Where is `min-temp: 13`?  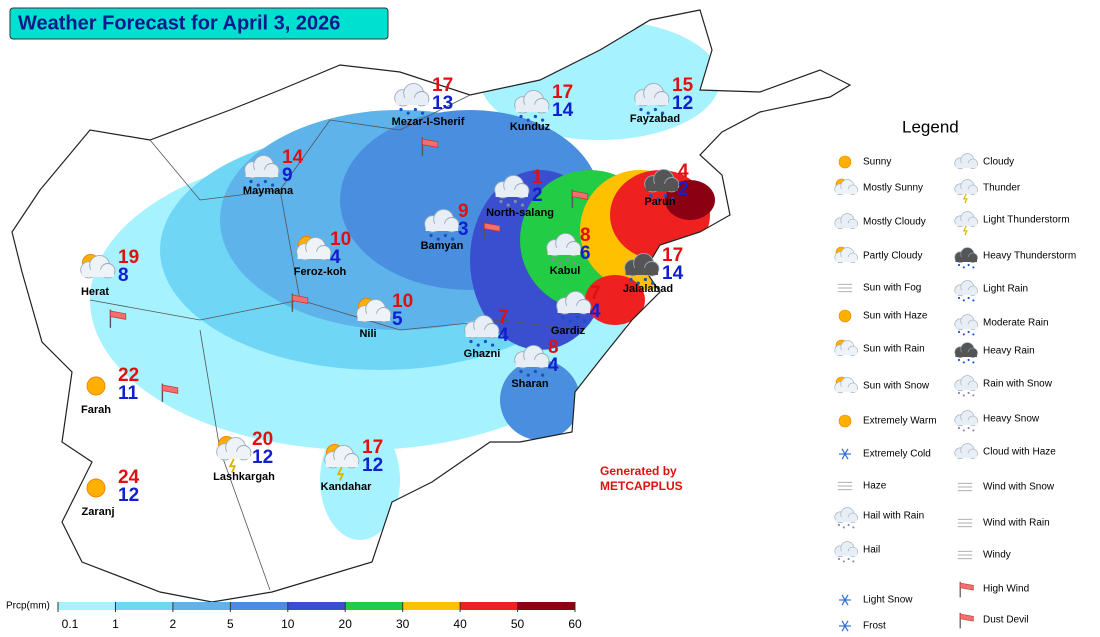
min-temp: 13 is located at coordinates (442, 103).